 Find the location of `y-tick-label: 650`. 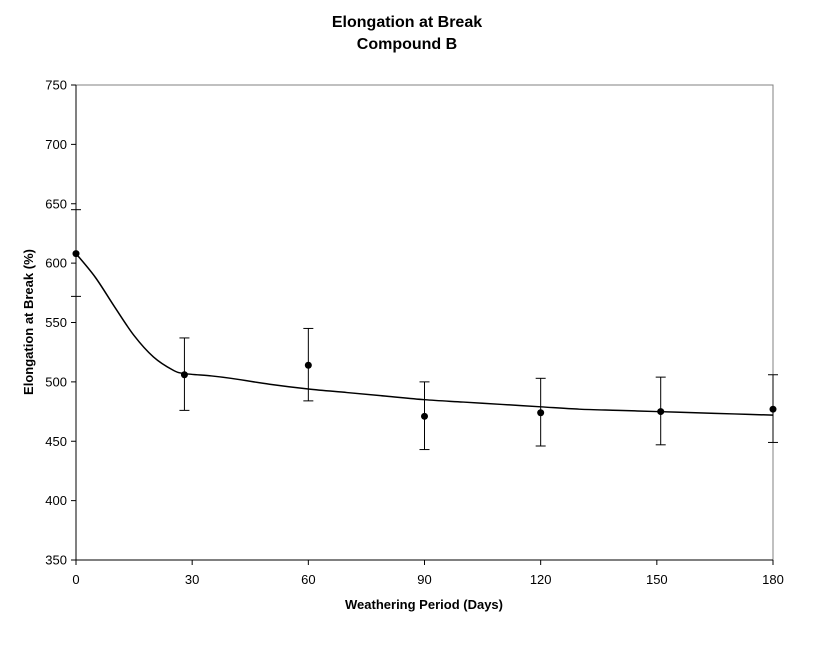

y-tick-label: 650 is located at coordinates (56, 203).